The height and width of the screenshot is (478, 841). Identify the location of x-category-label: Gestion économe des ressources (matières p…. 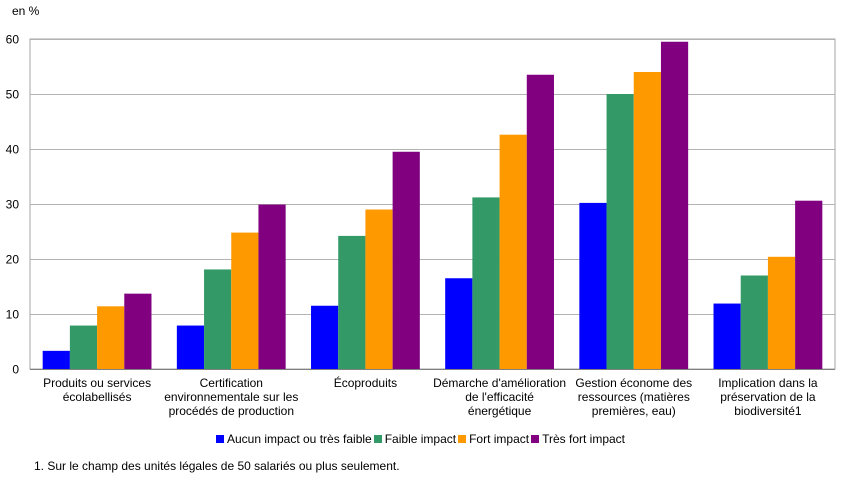
(633, 397).